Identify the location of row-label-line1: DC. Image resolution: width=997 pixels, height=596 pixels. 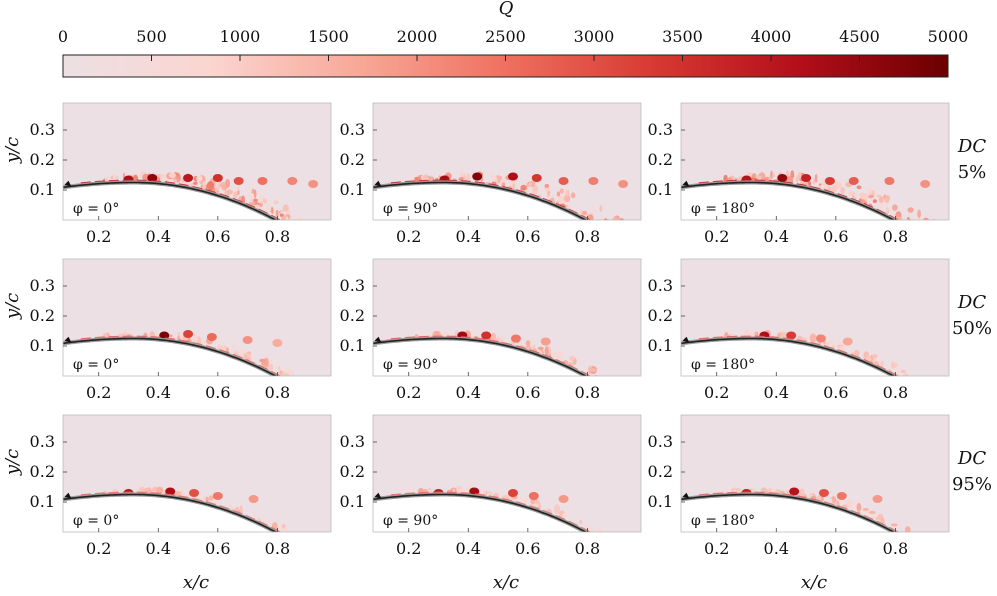
(971, 302).